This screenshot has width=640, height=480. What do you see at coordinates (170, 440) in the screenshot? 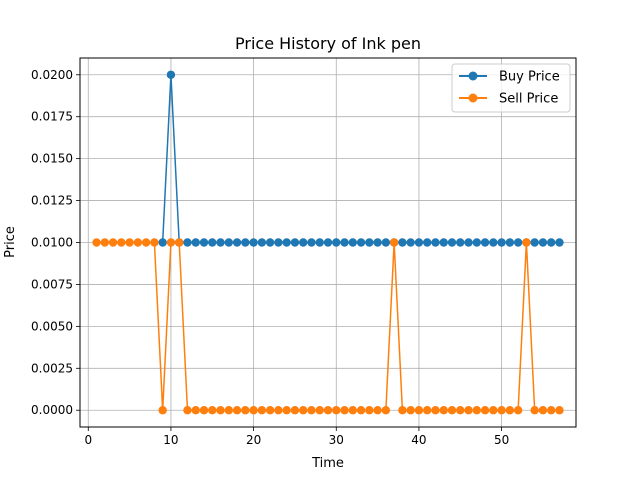
I see `x-tick-label: 10` at bounding box center [170, 440].